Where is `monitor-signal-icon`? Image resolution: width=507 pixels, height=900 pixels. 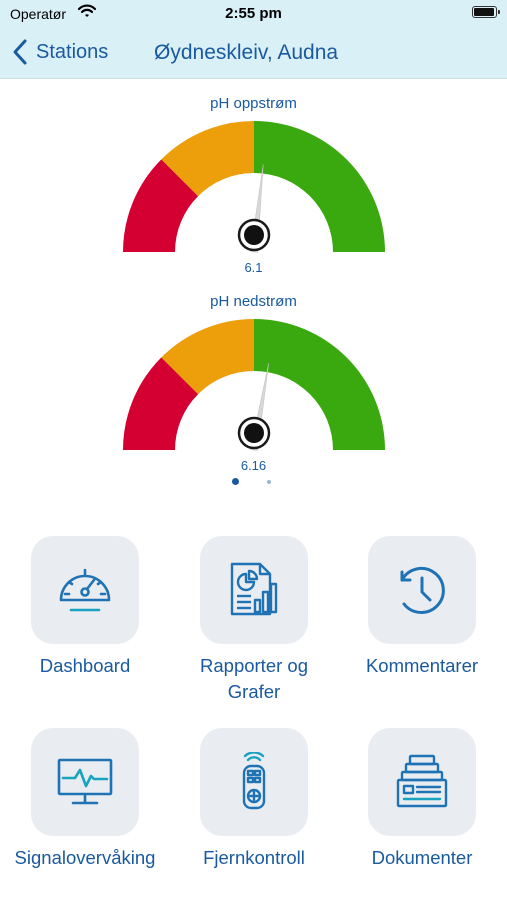 monitor-signal-icon is located at coordinates (85, 781).